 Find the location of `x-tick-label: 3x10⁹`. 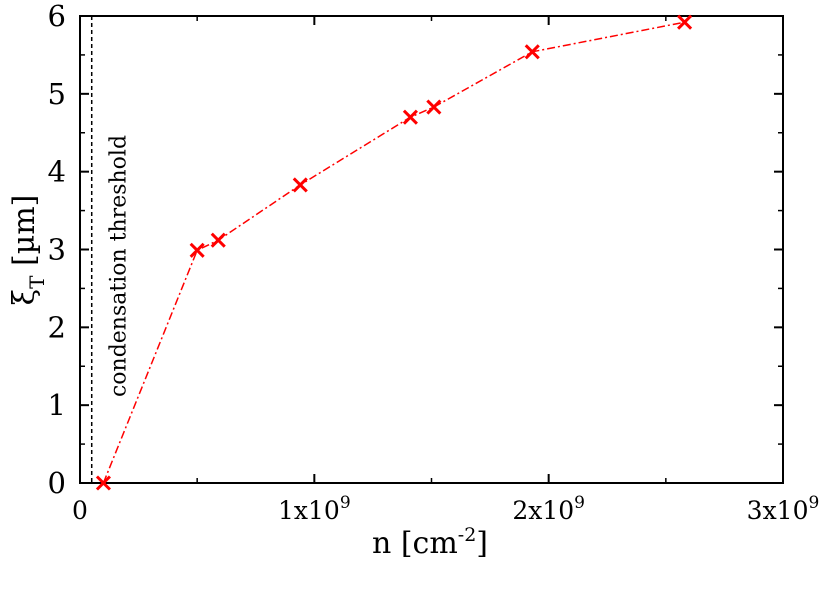

x-tick-label: 3x10⁹ is located at coordinates (783, 509).